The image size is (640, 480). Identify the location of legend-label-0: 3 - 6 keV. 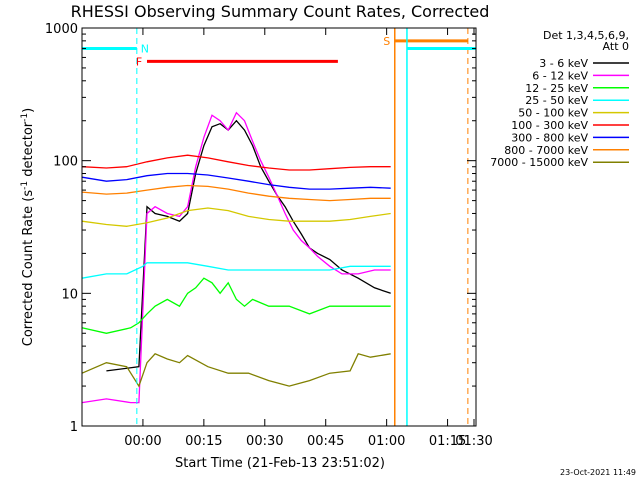
(563, 63).